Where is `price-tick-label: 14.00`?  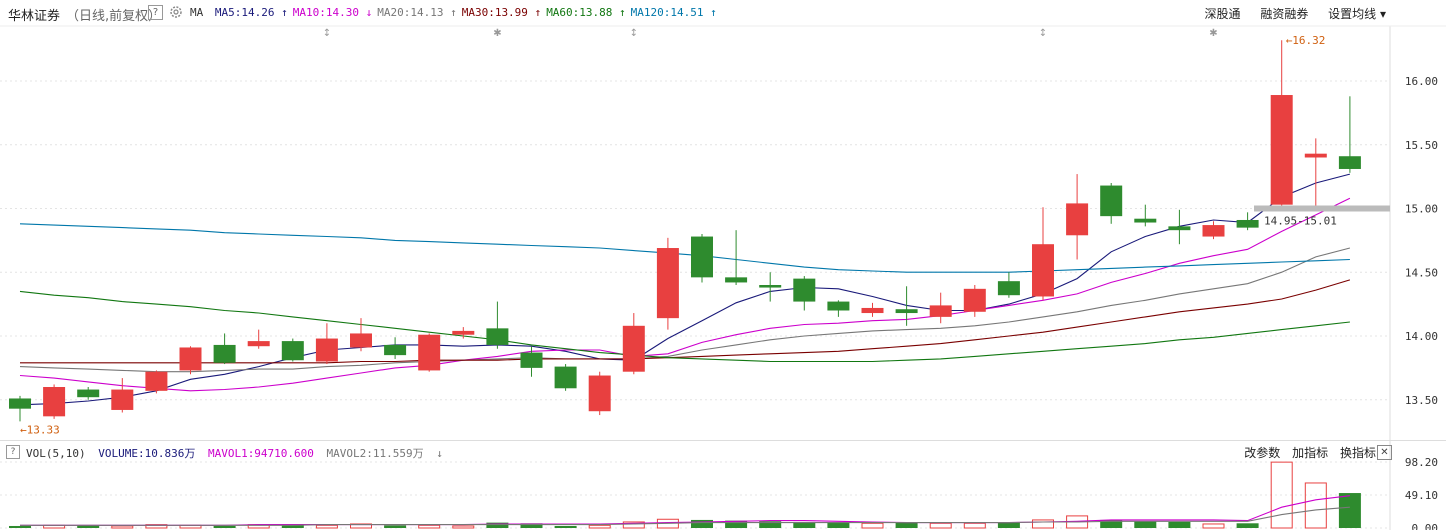
price-tick-label: 14.00 is located at coordinates (1421, 336).